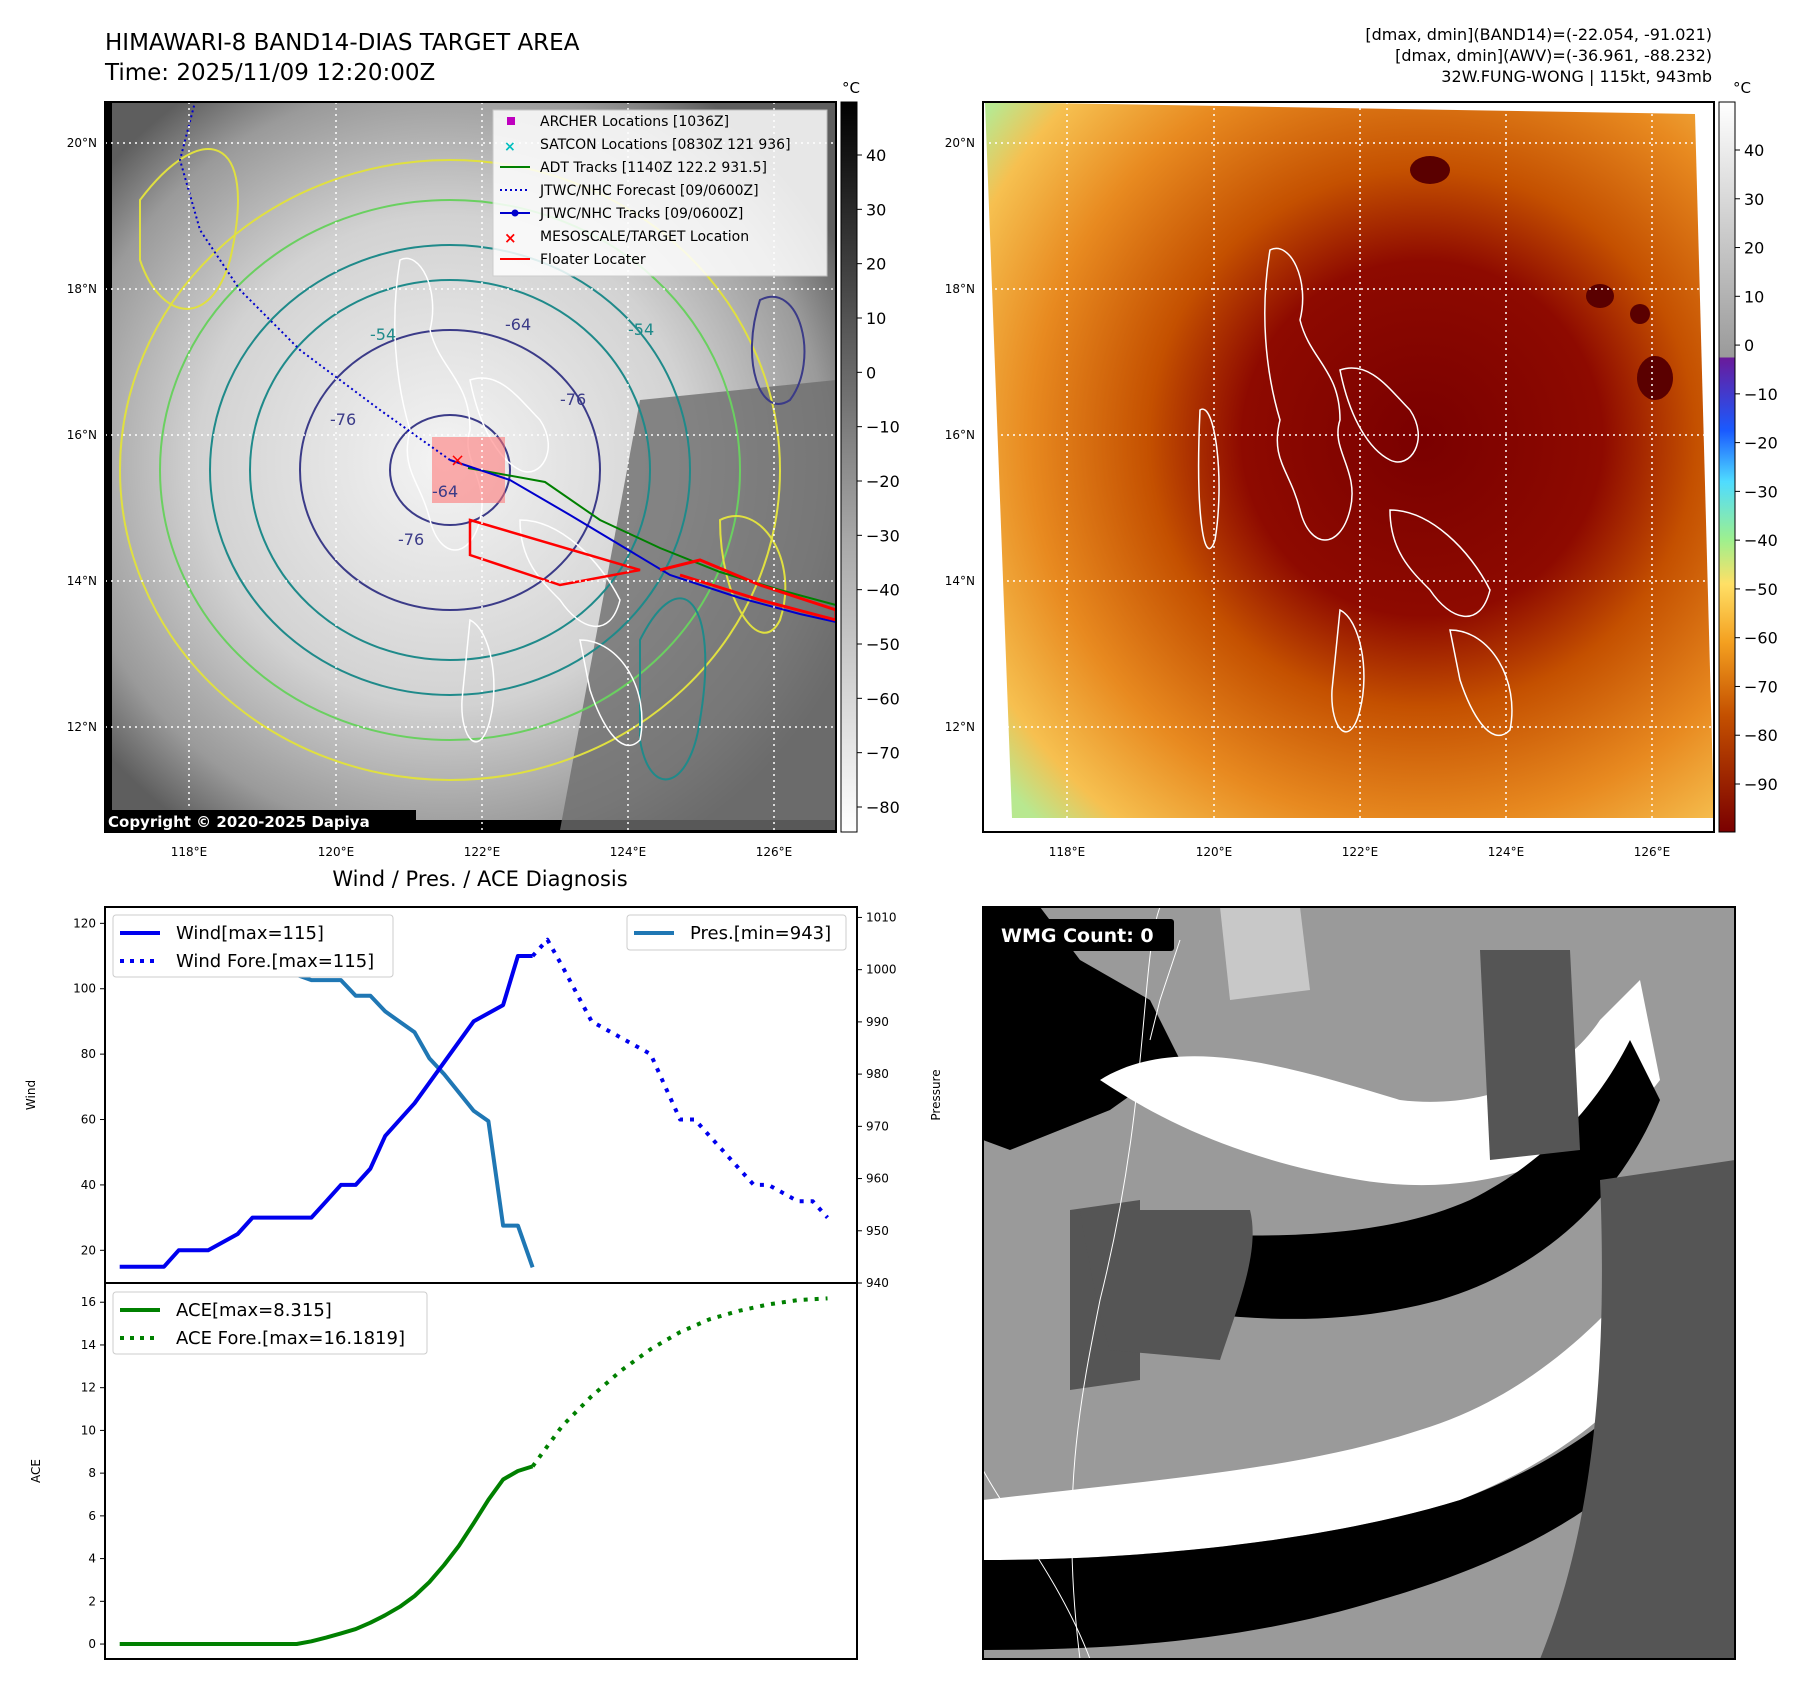  I want to click on y-tick-label: 8, so click(92, 1473).